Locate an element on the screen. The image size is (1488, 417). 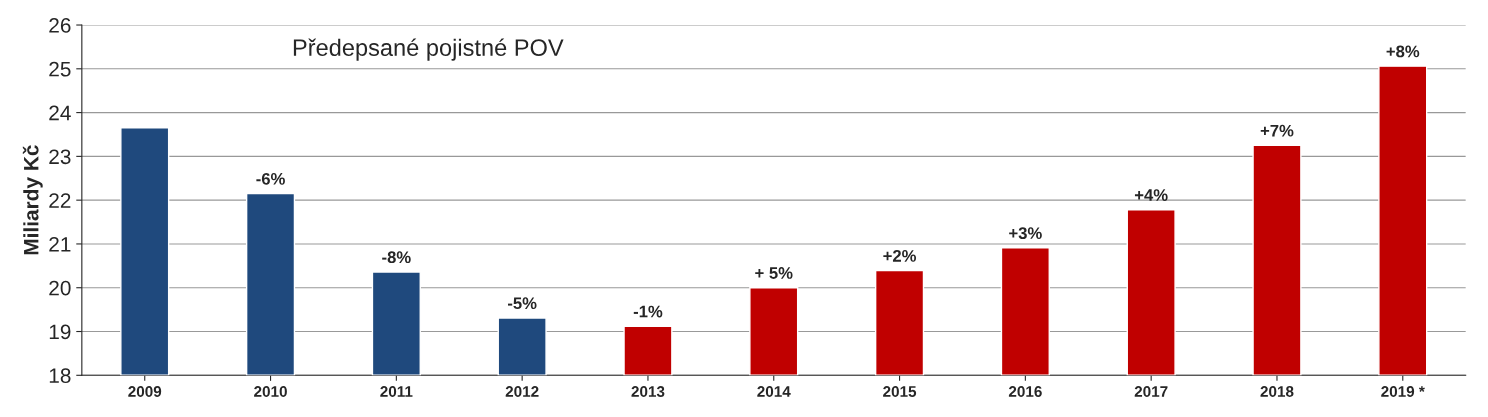
x-tick-label: 2014 is located at coordinates (774, 391).